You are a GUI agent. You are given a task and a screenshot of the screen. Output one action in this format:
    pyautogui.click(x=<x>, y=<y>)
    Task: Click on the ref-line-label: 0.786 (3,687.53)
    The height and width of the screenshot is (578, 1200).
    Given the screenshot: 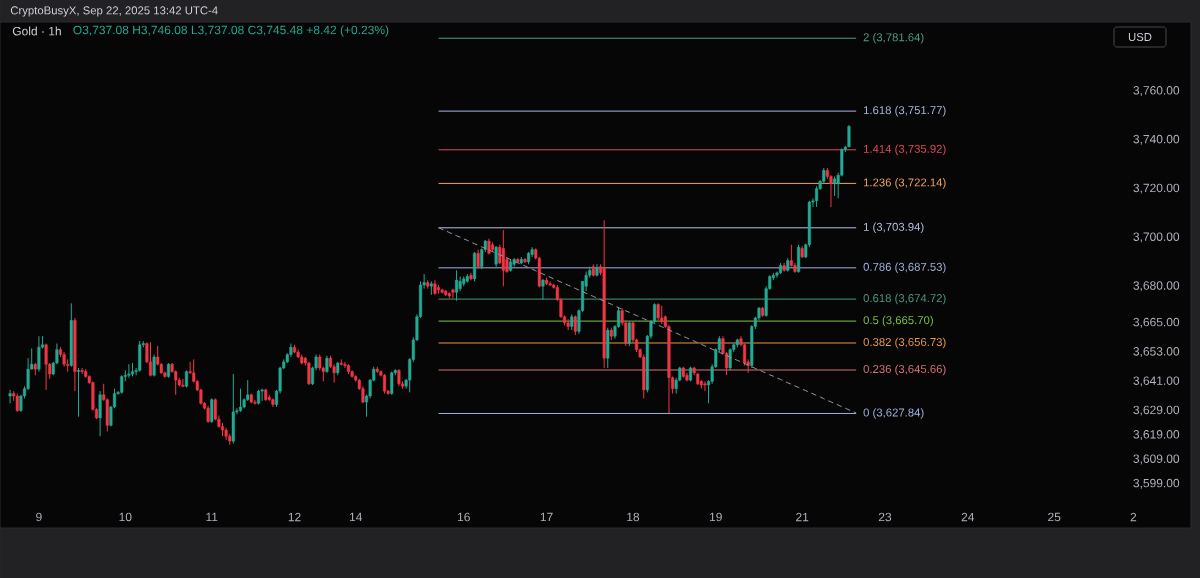 What is the action you would take?
    pyautogui.click(x=904, y=268)
    